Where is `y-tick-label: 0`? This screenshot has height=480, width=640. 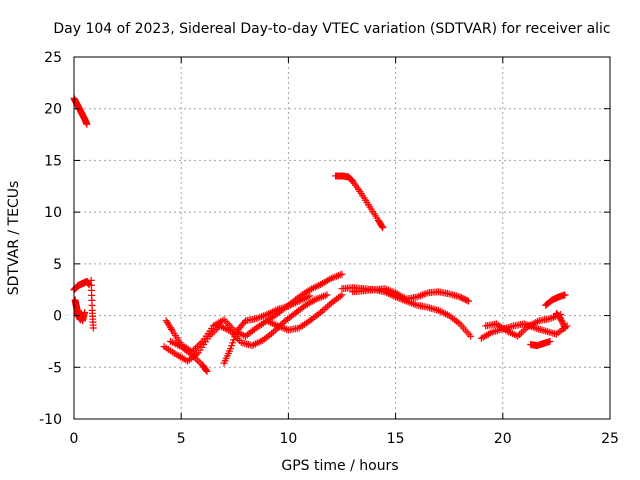 y-tick-label: 0 is located at coordinates (57, 317).